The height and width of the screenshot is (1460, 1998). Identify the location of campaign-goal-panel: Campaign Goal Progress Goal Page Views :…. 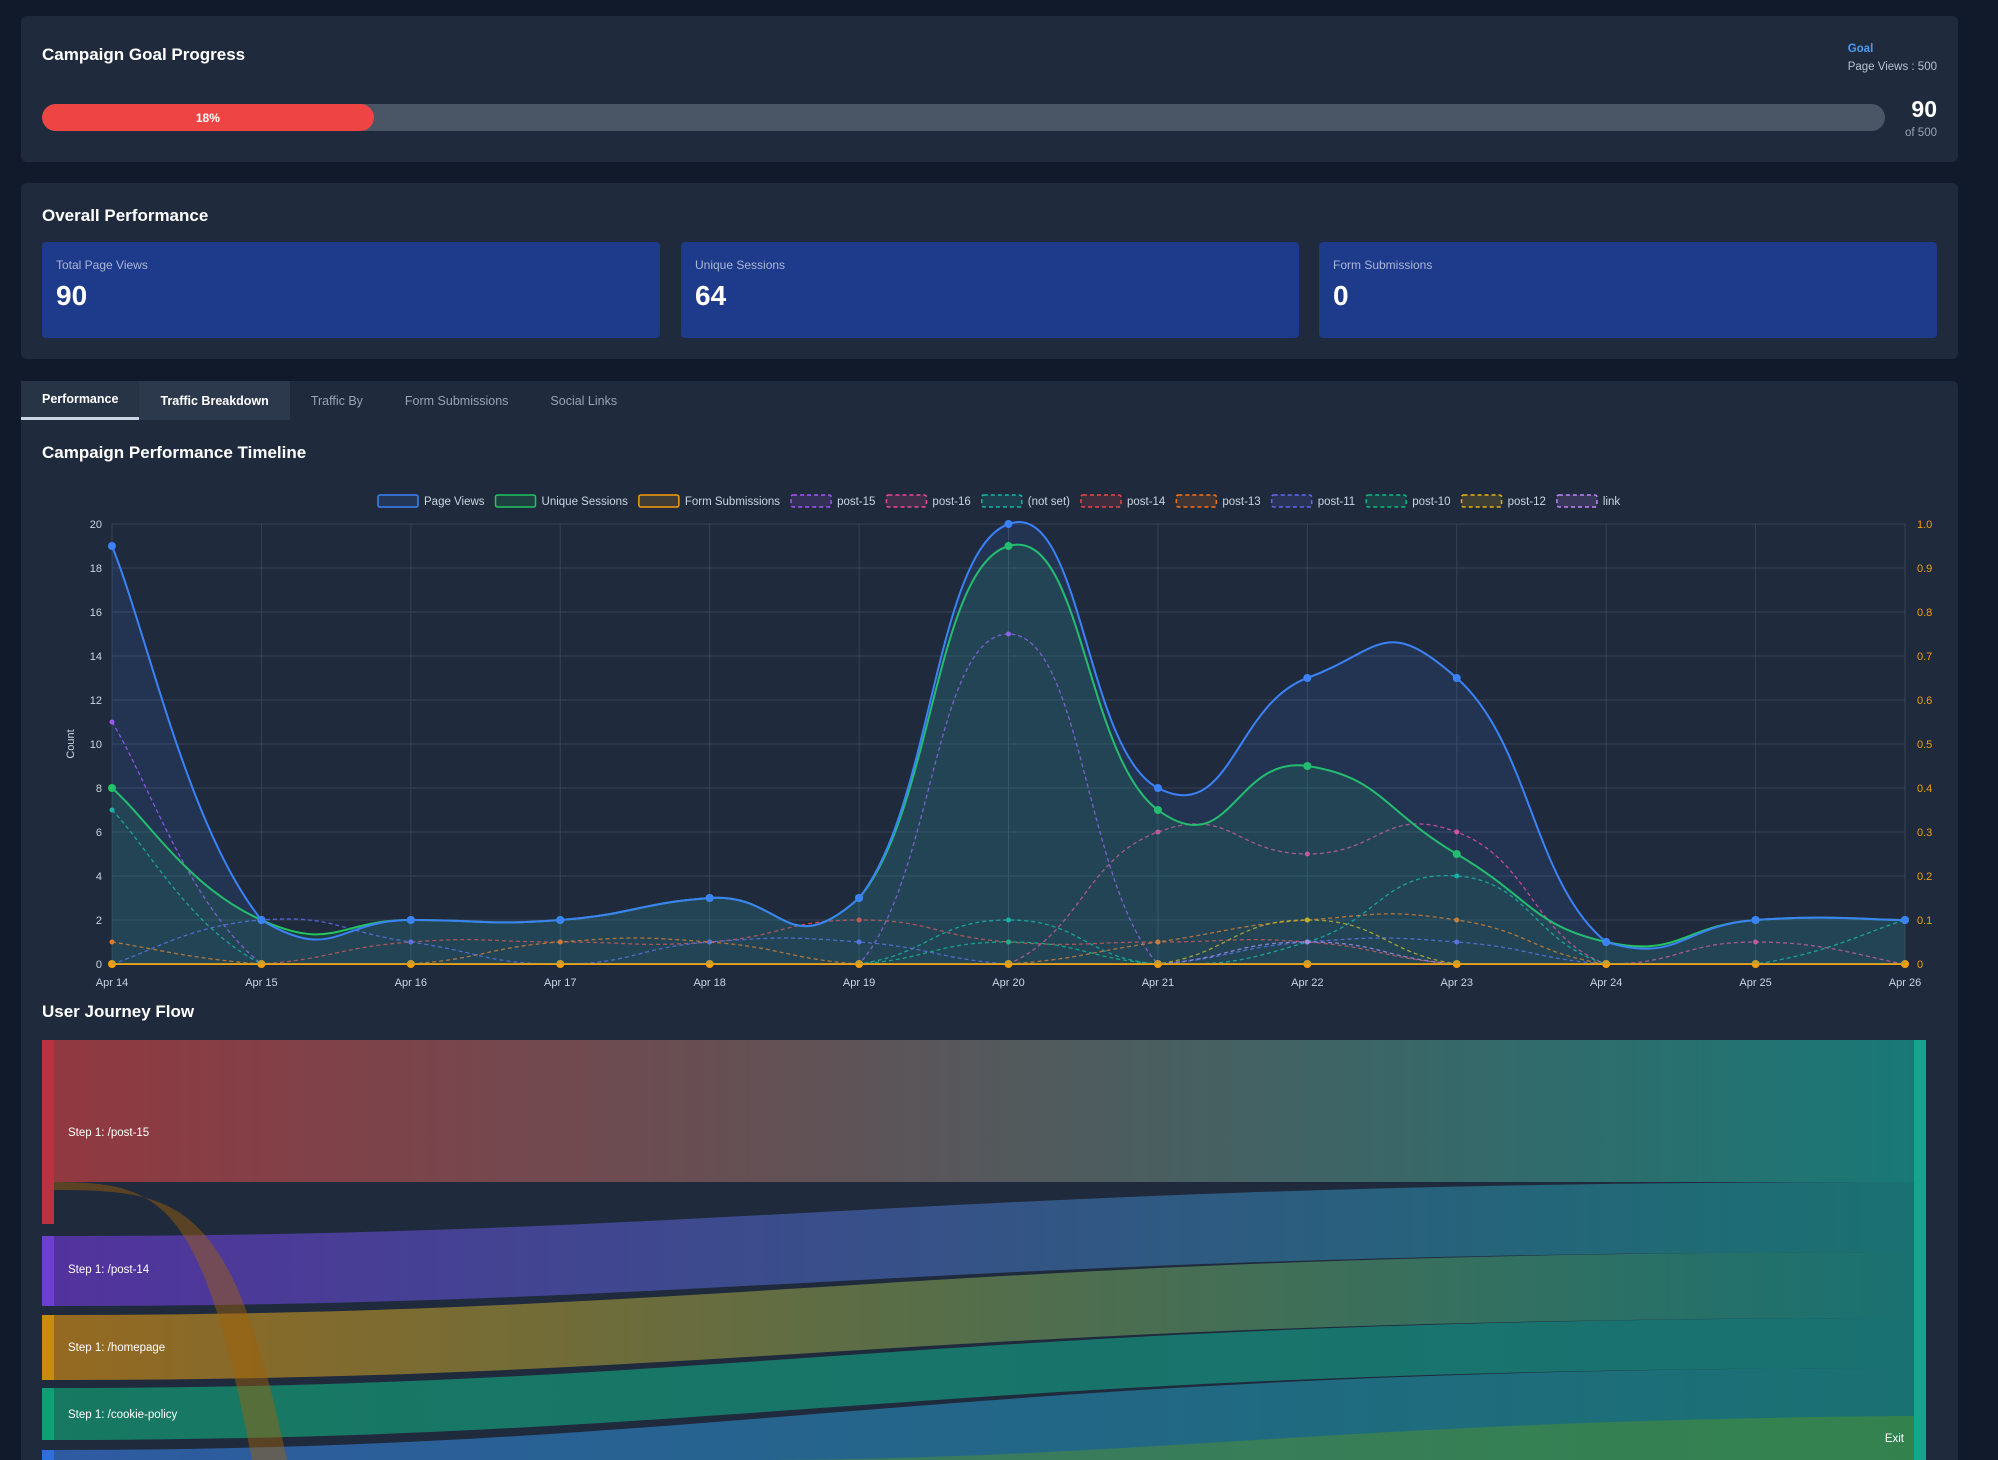
(989, 89).